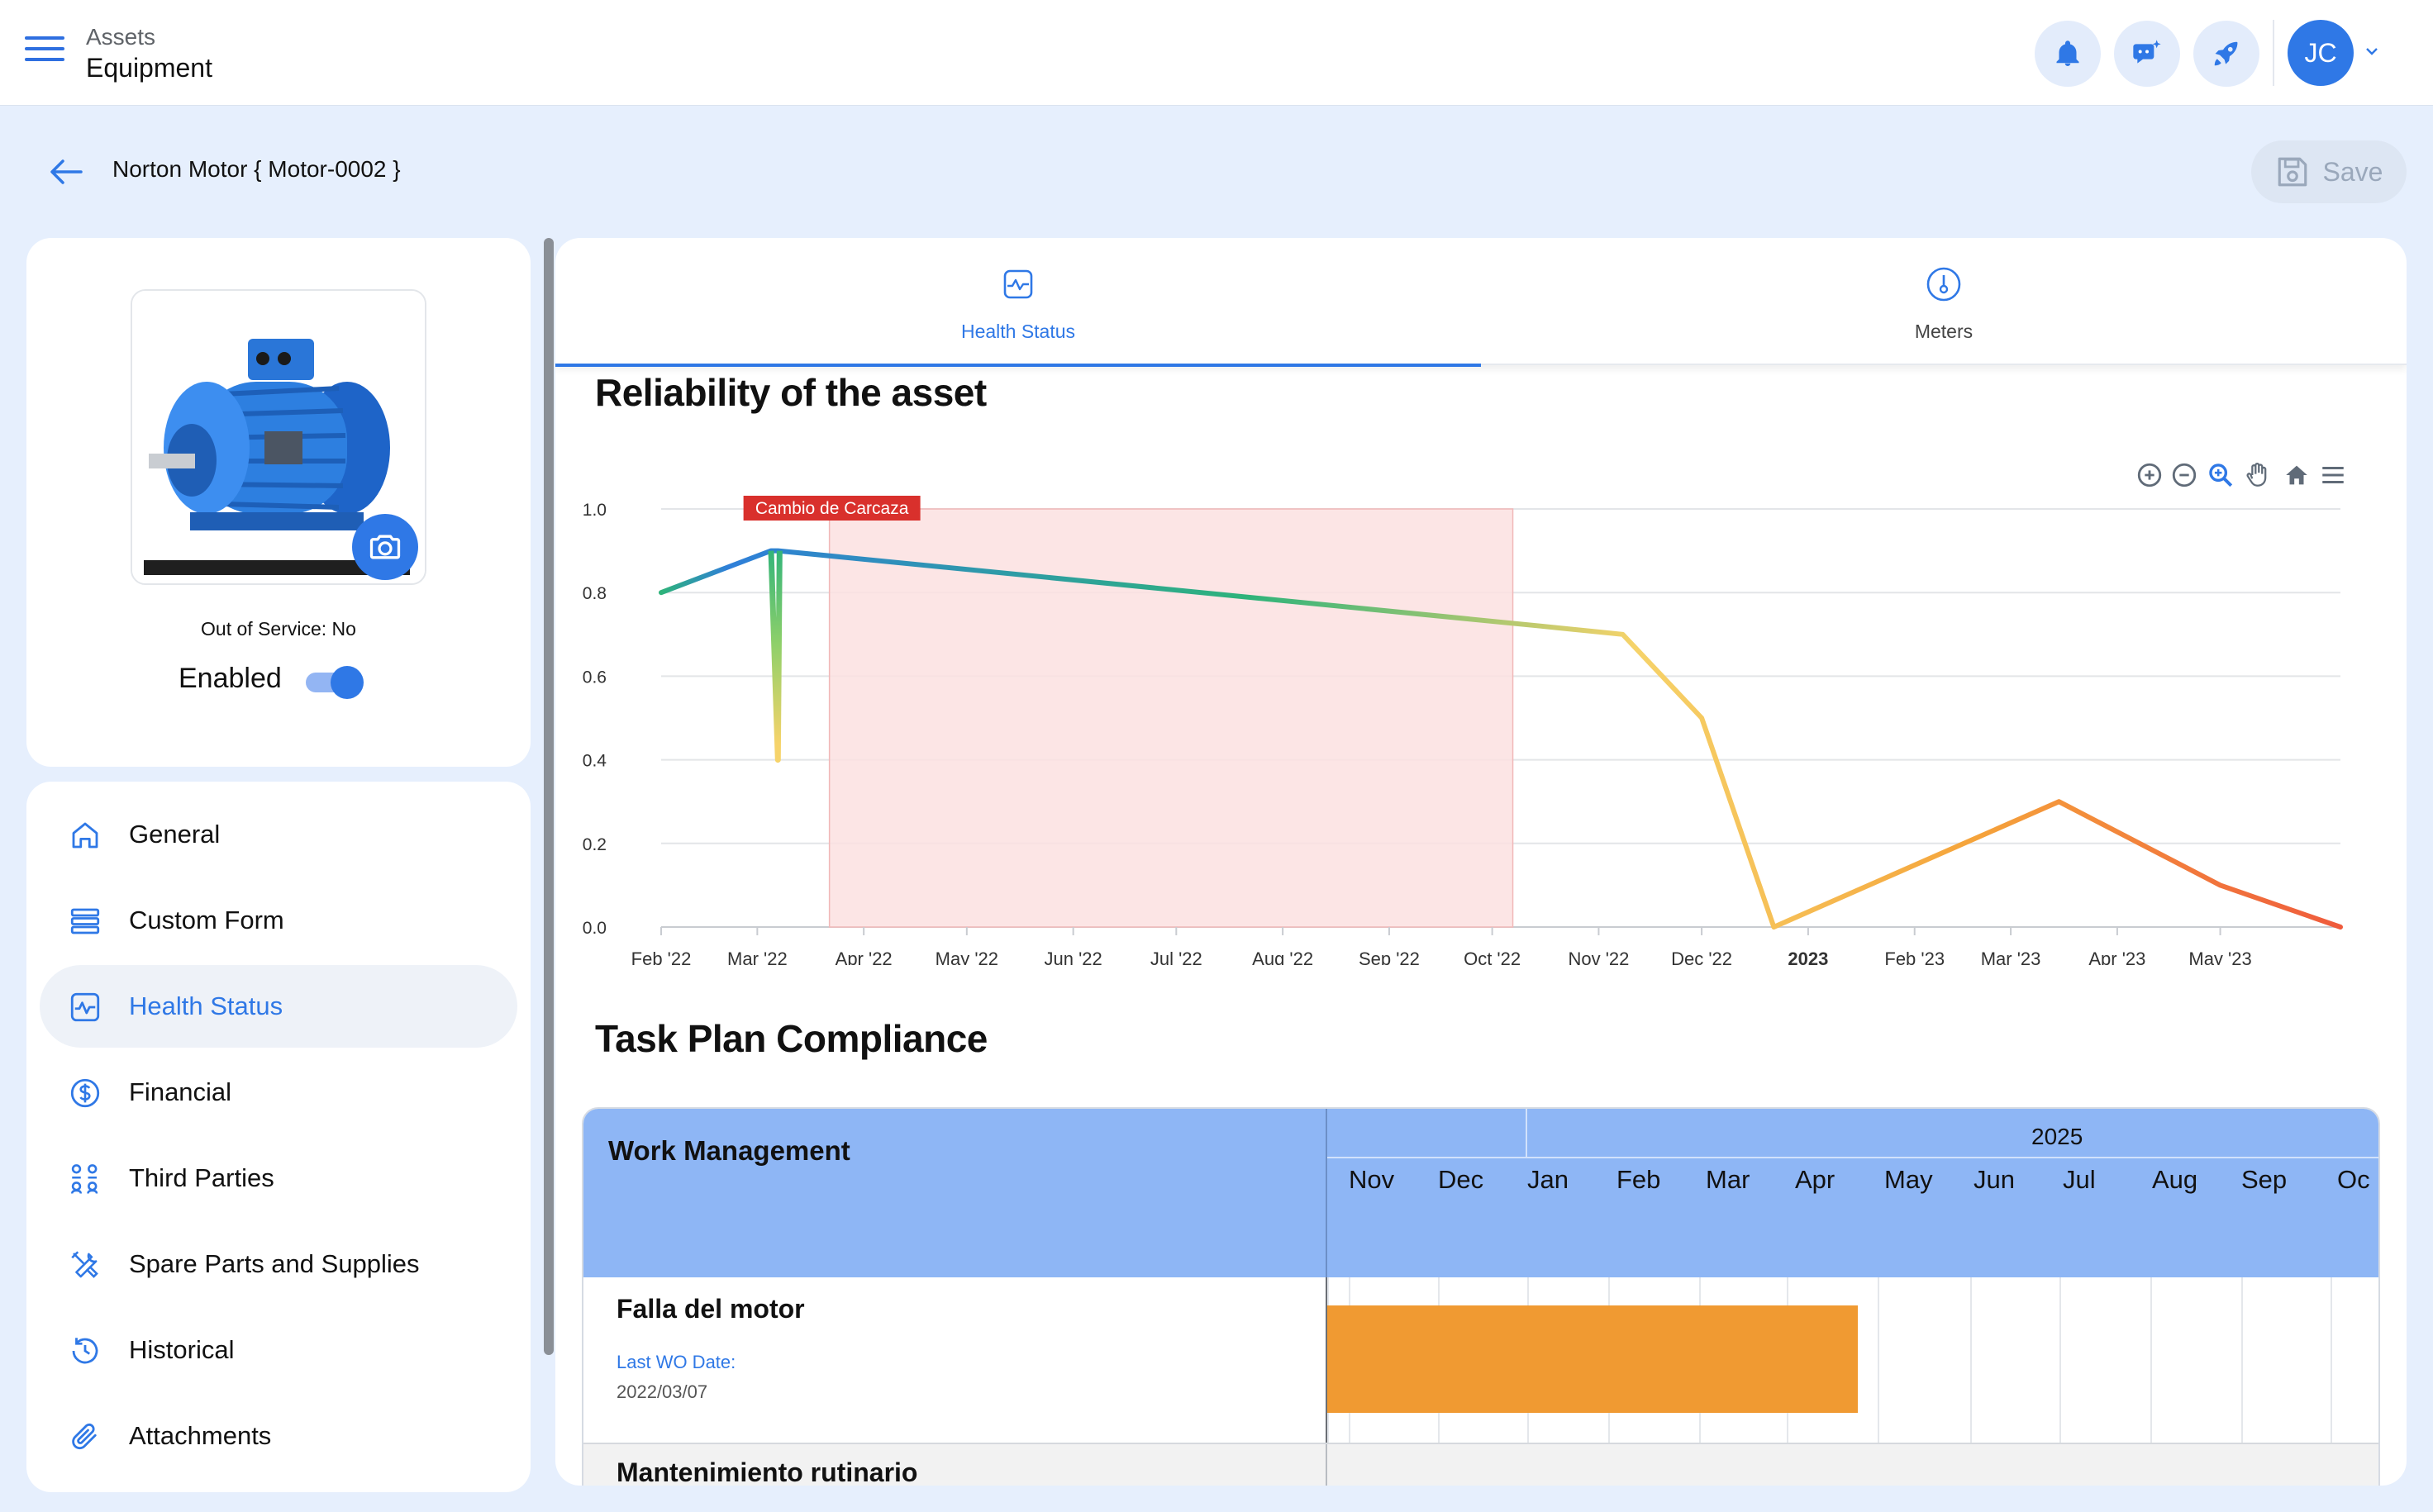  Describe the element at coordinates (84, 1436) in the screenshot. I see `paperclip-icon` at that location.